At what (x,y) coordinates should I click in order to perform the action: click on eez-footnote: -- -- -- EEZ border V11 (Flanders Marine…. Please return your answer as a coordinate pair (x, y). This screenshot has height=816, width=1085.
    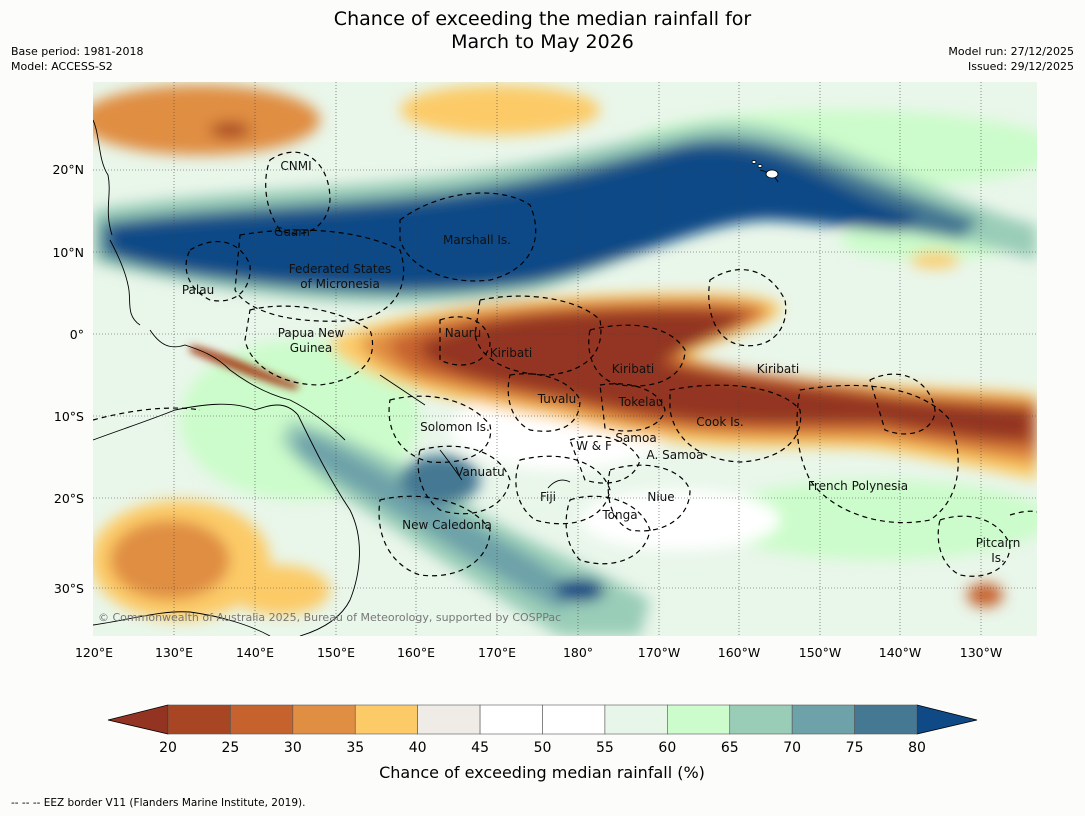
    Looking at the image, I should click on (158, 803).